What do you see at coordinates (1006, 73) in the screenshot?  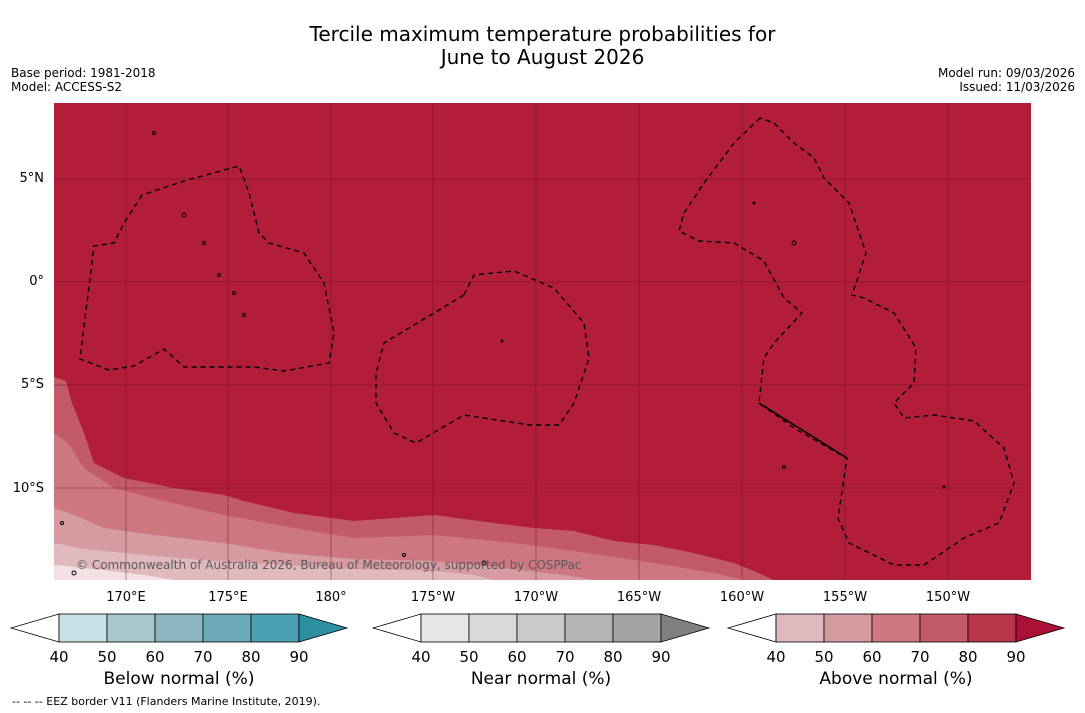 I see `model-run-date: Model run: 09/03/2026` at bounding box center [1006, 73].